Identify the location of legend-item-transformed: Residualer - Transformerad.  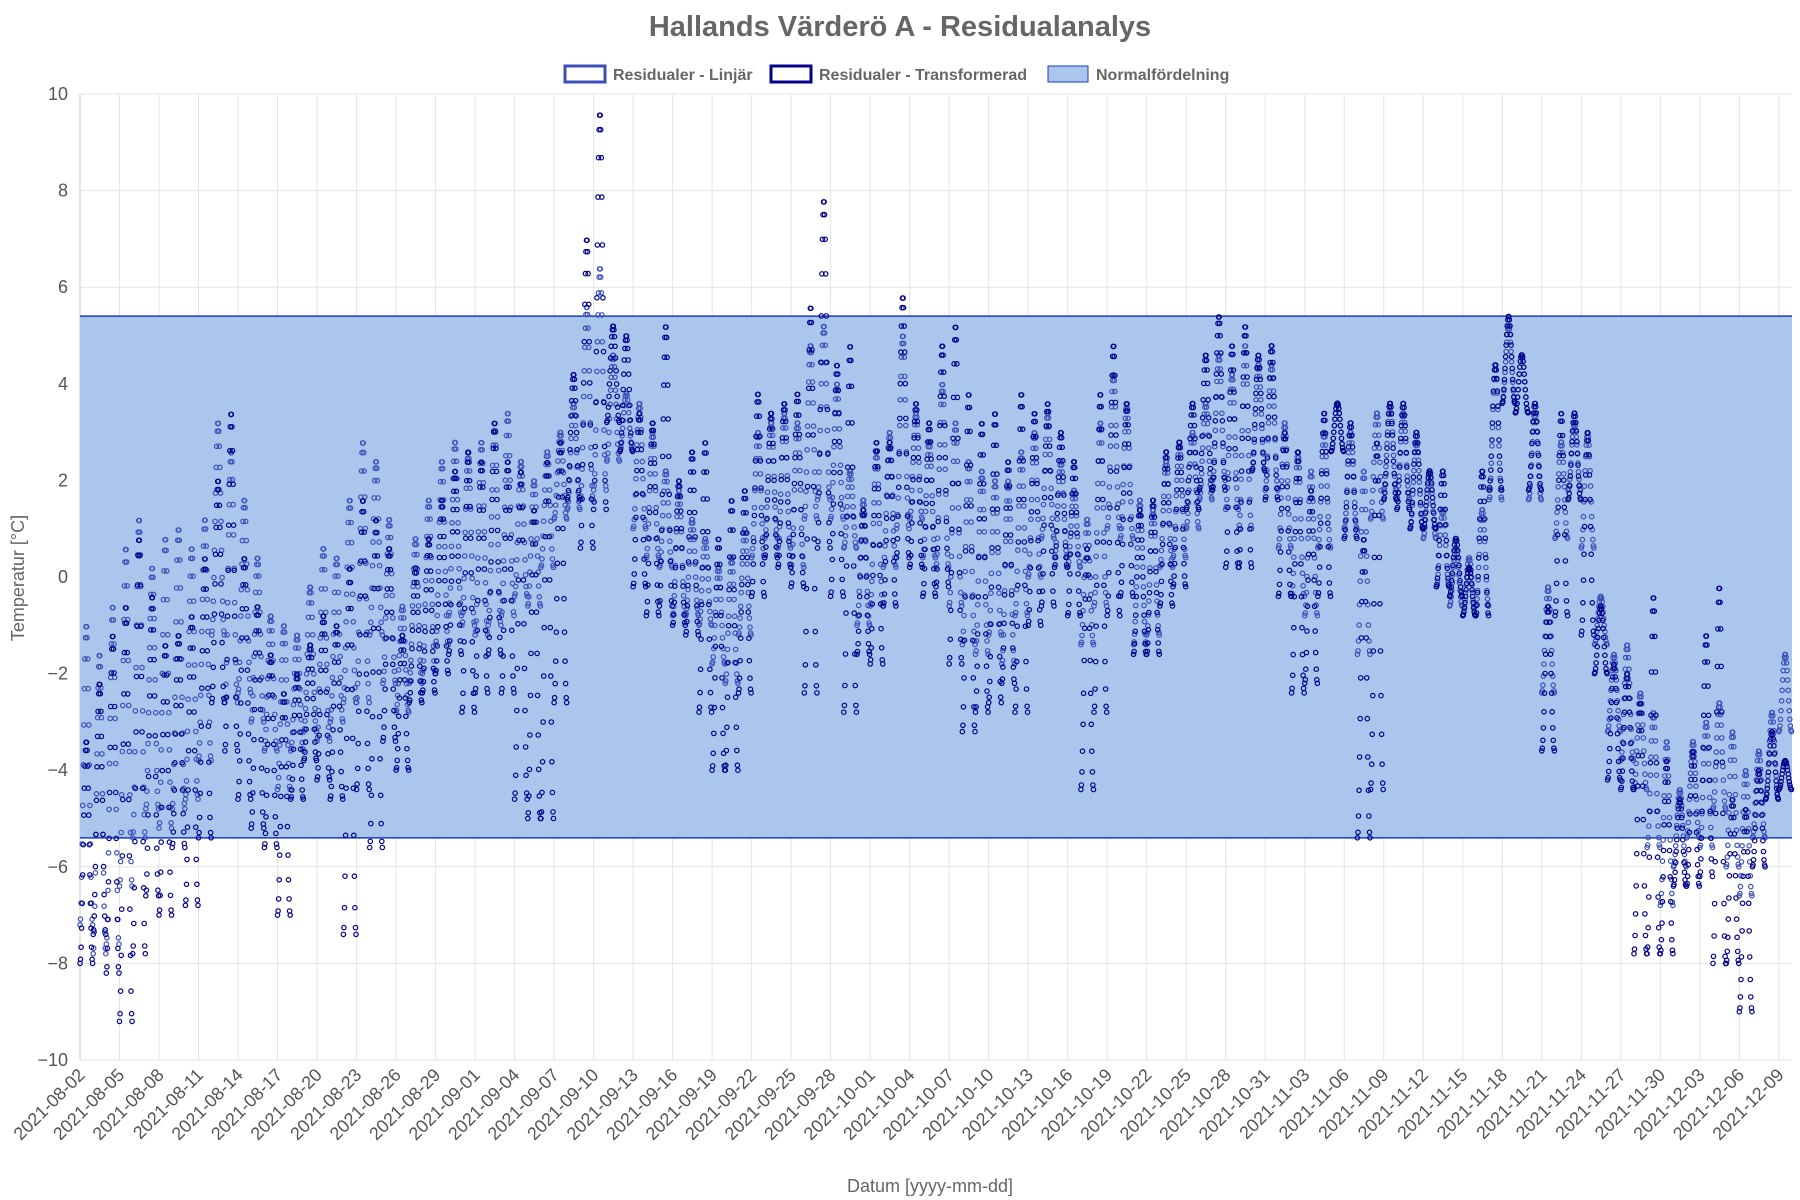
(898, 74).